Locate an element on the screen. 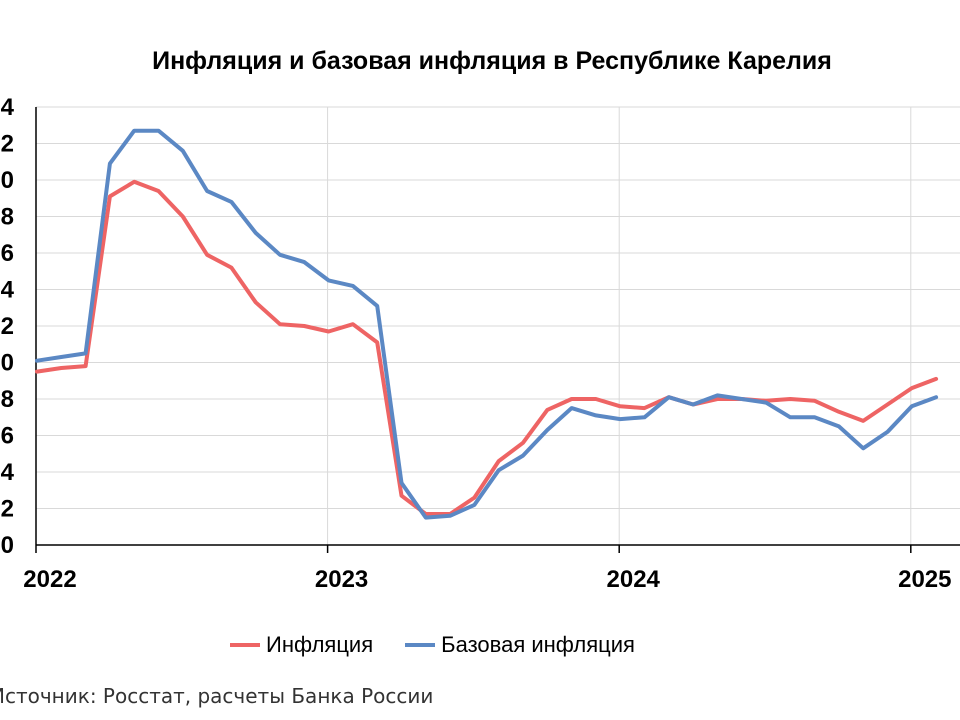 The image size is (960, 720). legend-label-core-inflation: Базовая инфляция is located at coordinates (538, 644).